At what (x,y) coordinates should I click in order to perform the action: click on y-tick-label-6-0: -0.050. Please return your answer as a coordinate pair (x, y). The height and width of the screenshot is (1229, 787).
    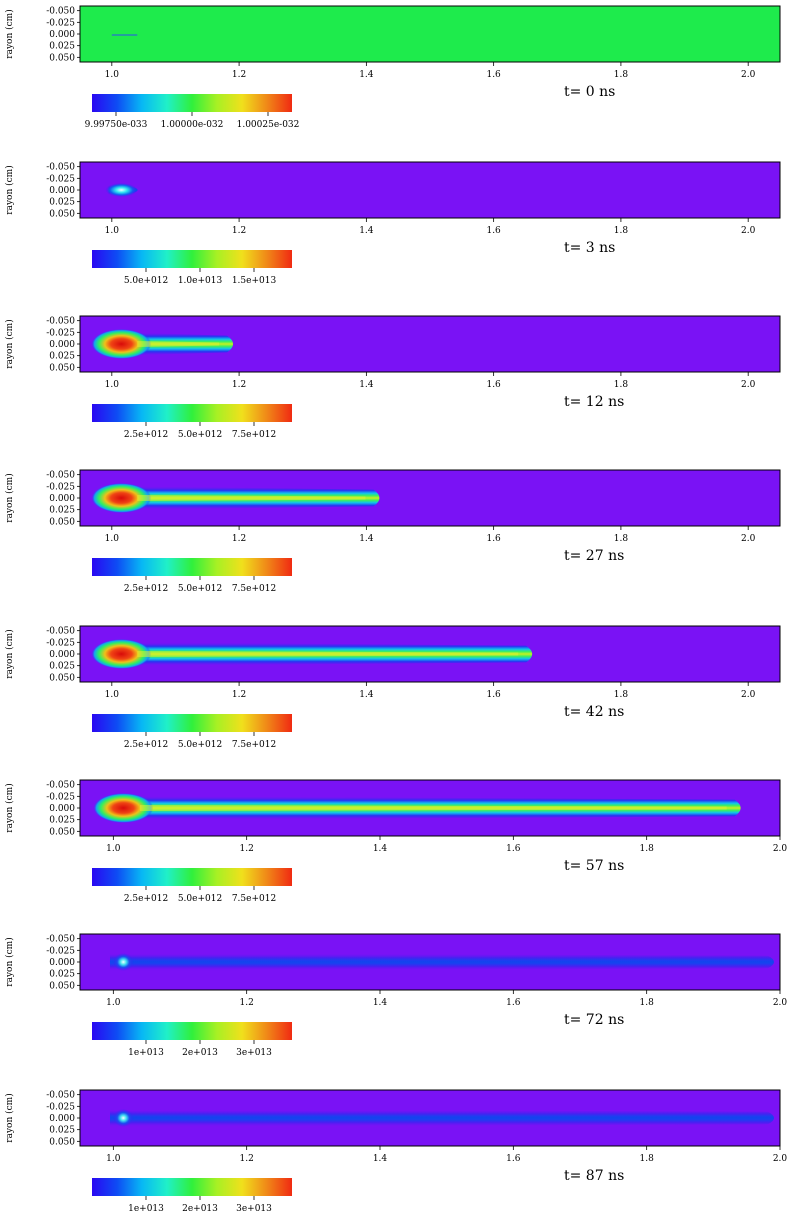
    Looking at the image, I should click on (60, 940).